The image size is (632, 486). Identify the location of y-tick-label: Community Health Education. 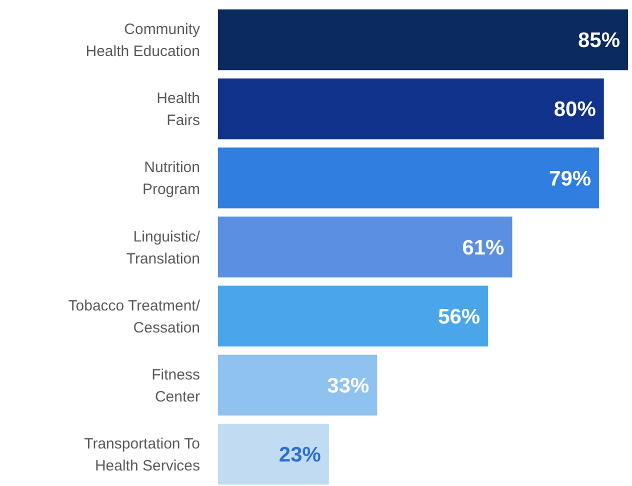
(143, 40).